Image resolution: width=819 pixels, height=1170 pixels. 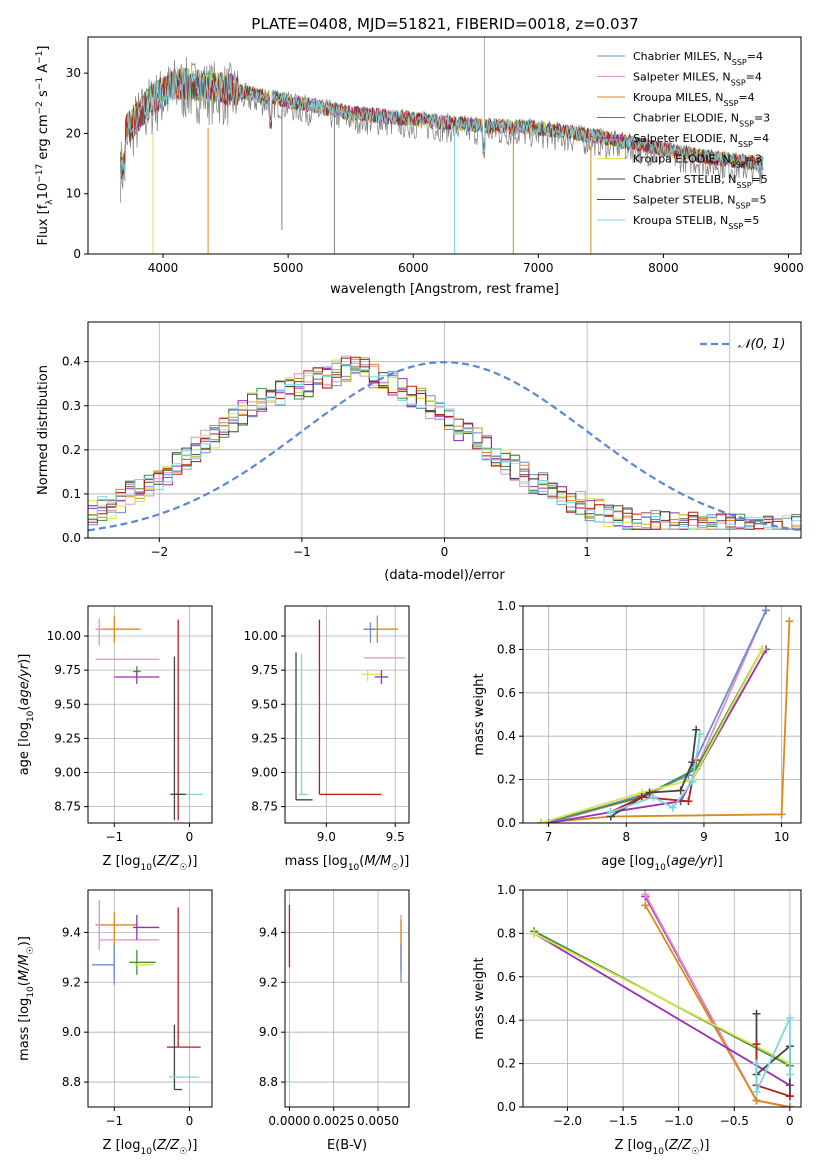 What do you see at coordinates (698, 58) in the screenshot?
I see `legend-label-0: Chabrier MILES, NSSP=4` at bounding box center [698, 58].